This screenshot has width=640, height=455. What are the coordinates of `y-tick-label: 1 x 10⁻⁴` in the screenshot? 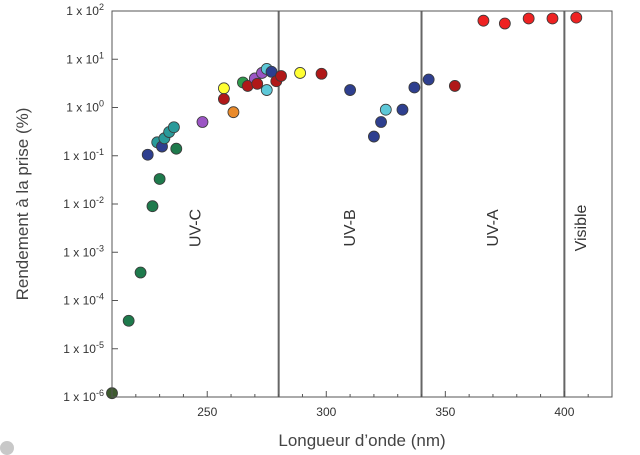 It's located at (83, 300).